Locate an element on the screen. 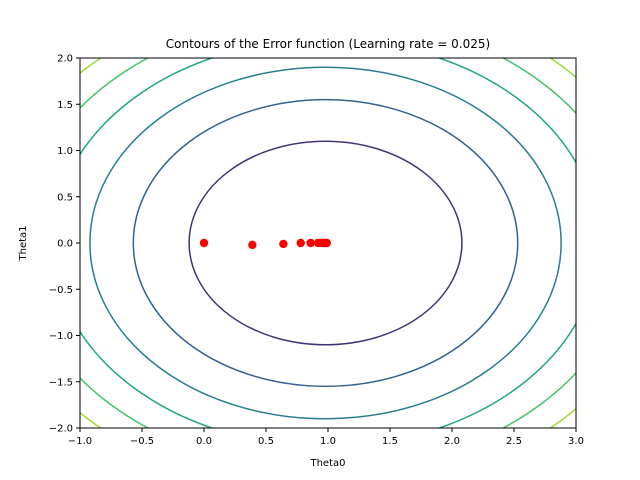 The width and height of the screenshot is (640, 480). y-tick-label: 2.0 is located at coordinates (65, 59).